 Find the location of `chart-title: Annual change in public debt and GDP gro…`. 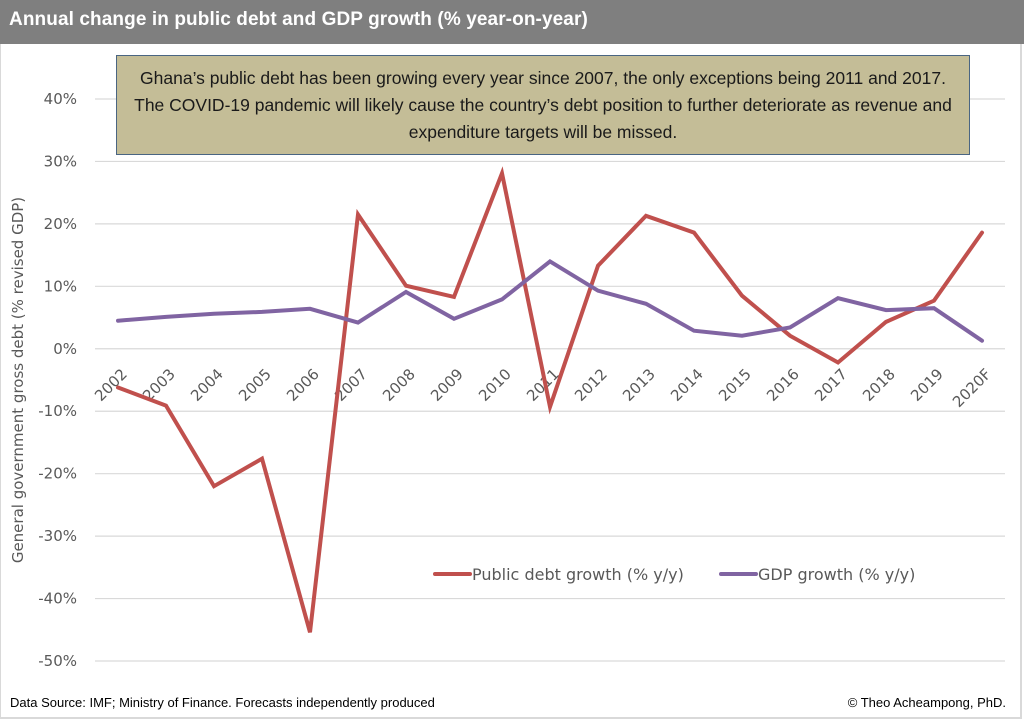

chart-title: Annual change in public debt and GDP gro… is located at coordinates (298, 19).